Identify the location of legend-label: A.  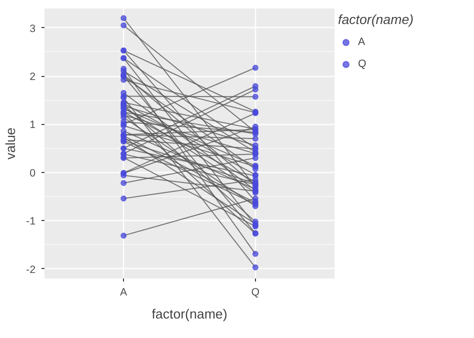
(362, 42).